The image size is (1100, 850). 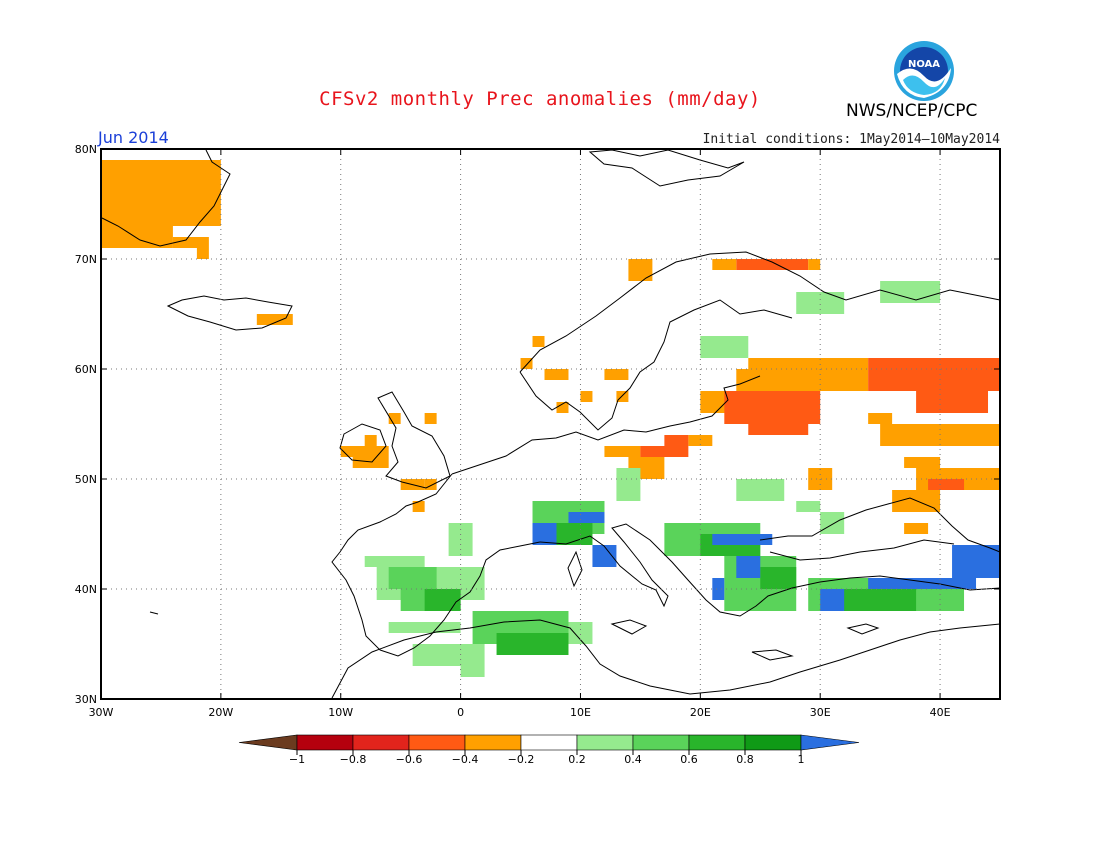 I want to click on colorbar-label: −0.8, so click(x=353, y=759).